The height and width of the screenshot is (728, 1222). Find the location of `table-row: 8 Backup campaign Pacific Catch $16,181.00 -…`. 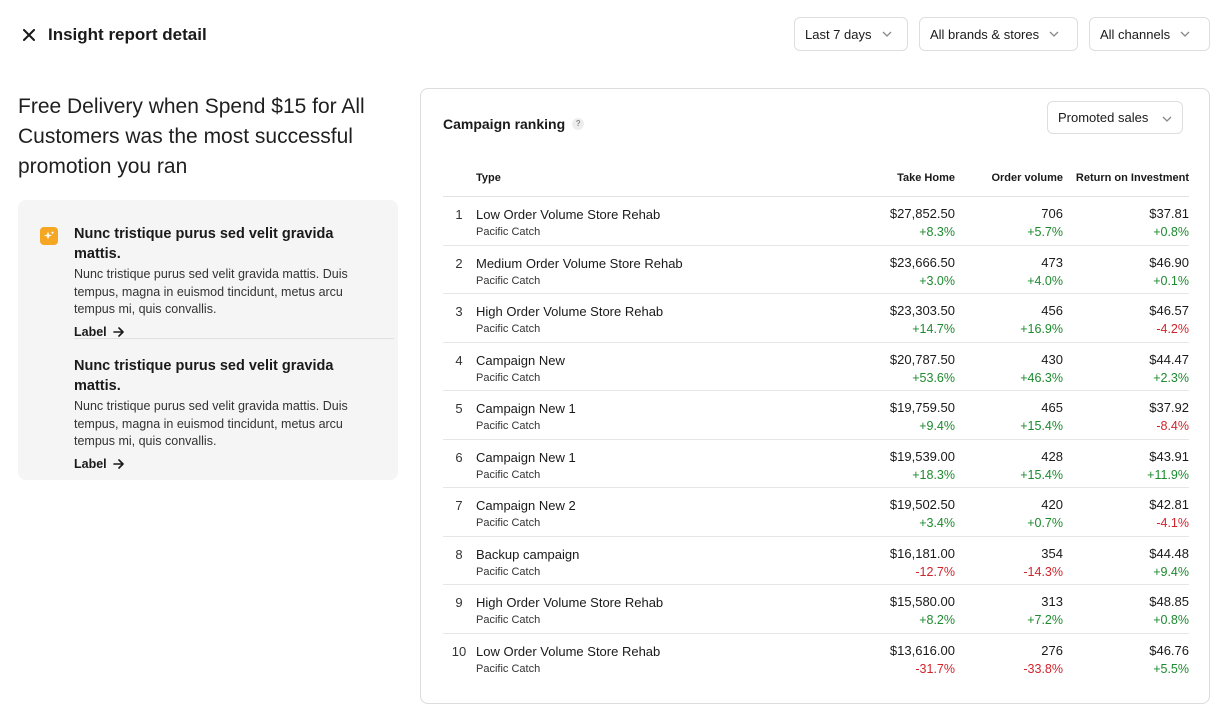

table-row: 8 Backup campaign Pacific Catch $16,181.00 -… is located at coordinates (816, 561).